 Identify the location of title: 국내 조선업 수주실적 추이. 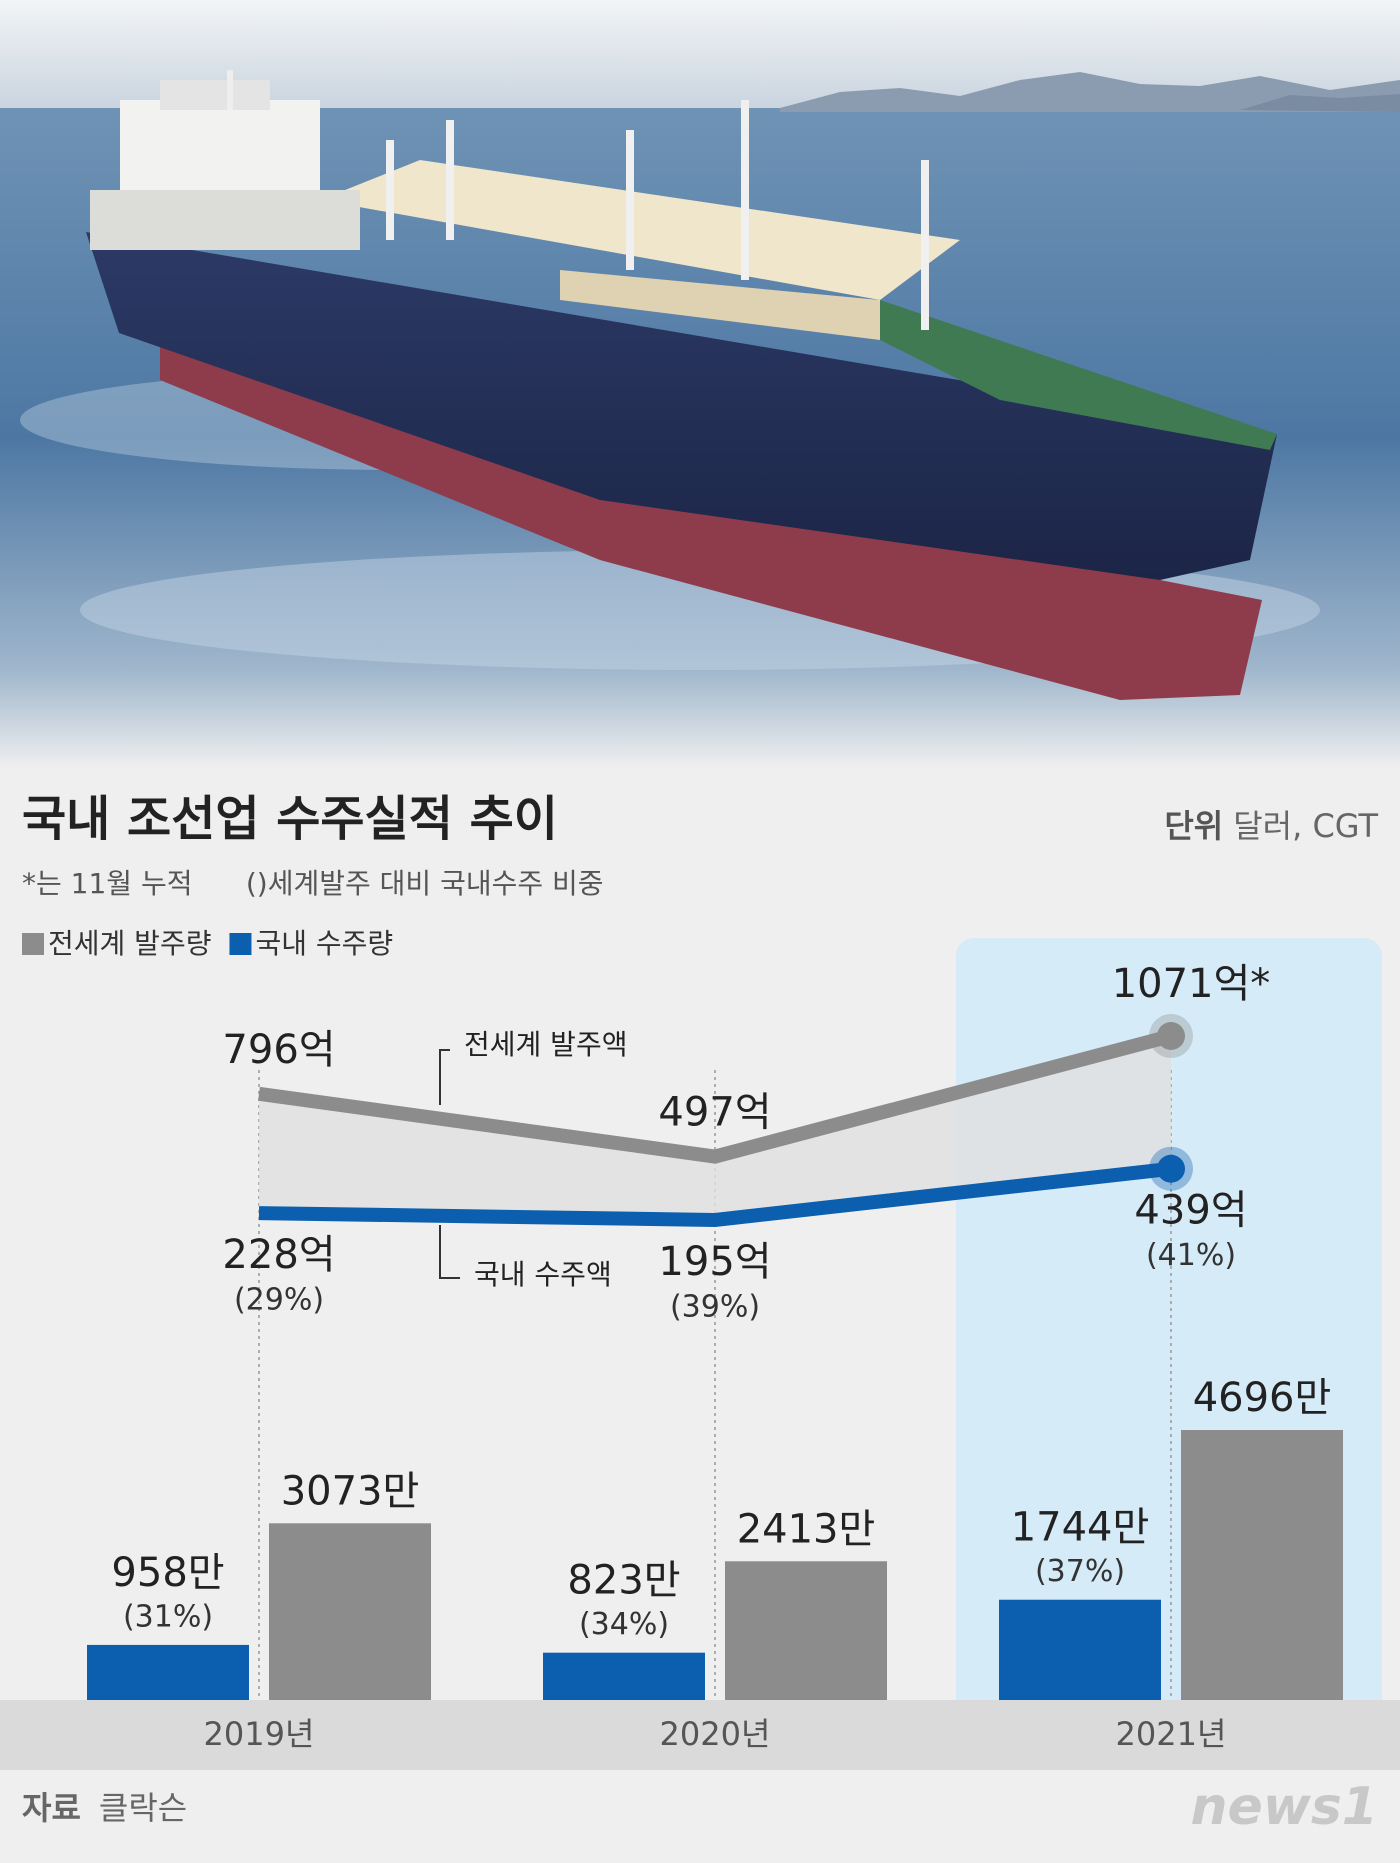
(290, 819).